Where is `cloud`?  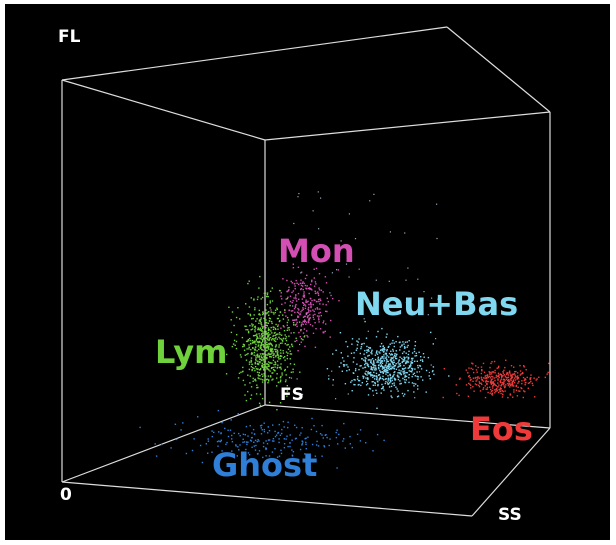 cloud is located at coordinates (496, 379).